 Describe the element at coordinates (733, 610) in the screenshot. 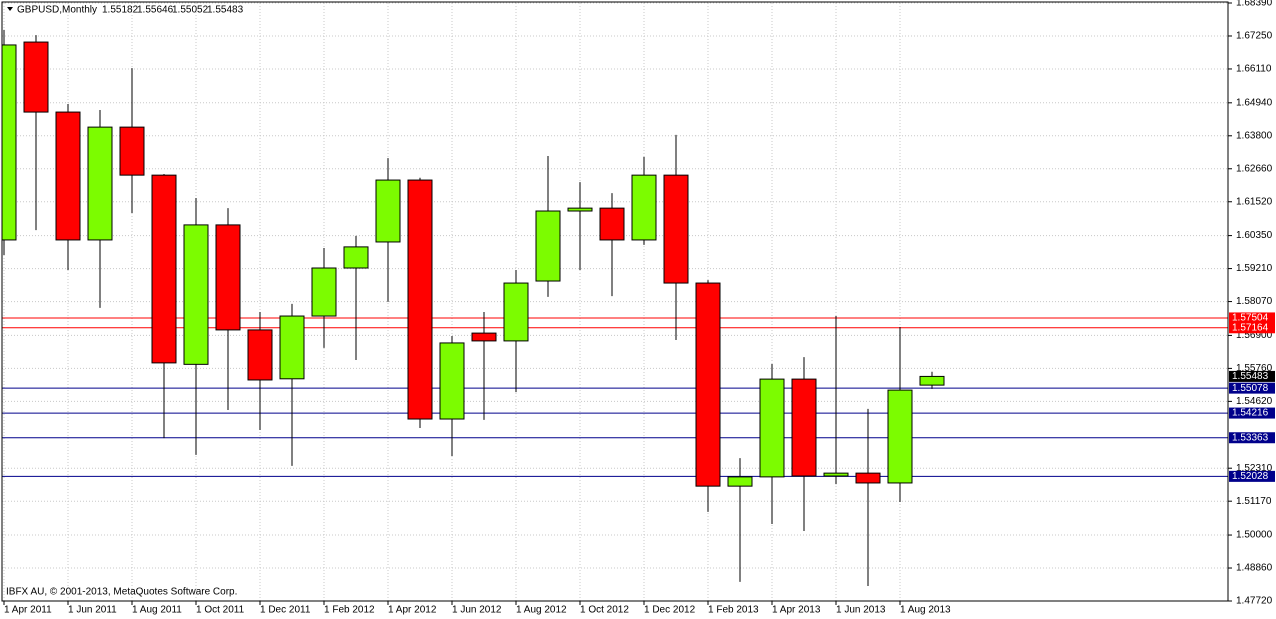

I see `x-tick-label: 1 Feb 2013` at that location.